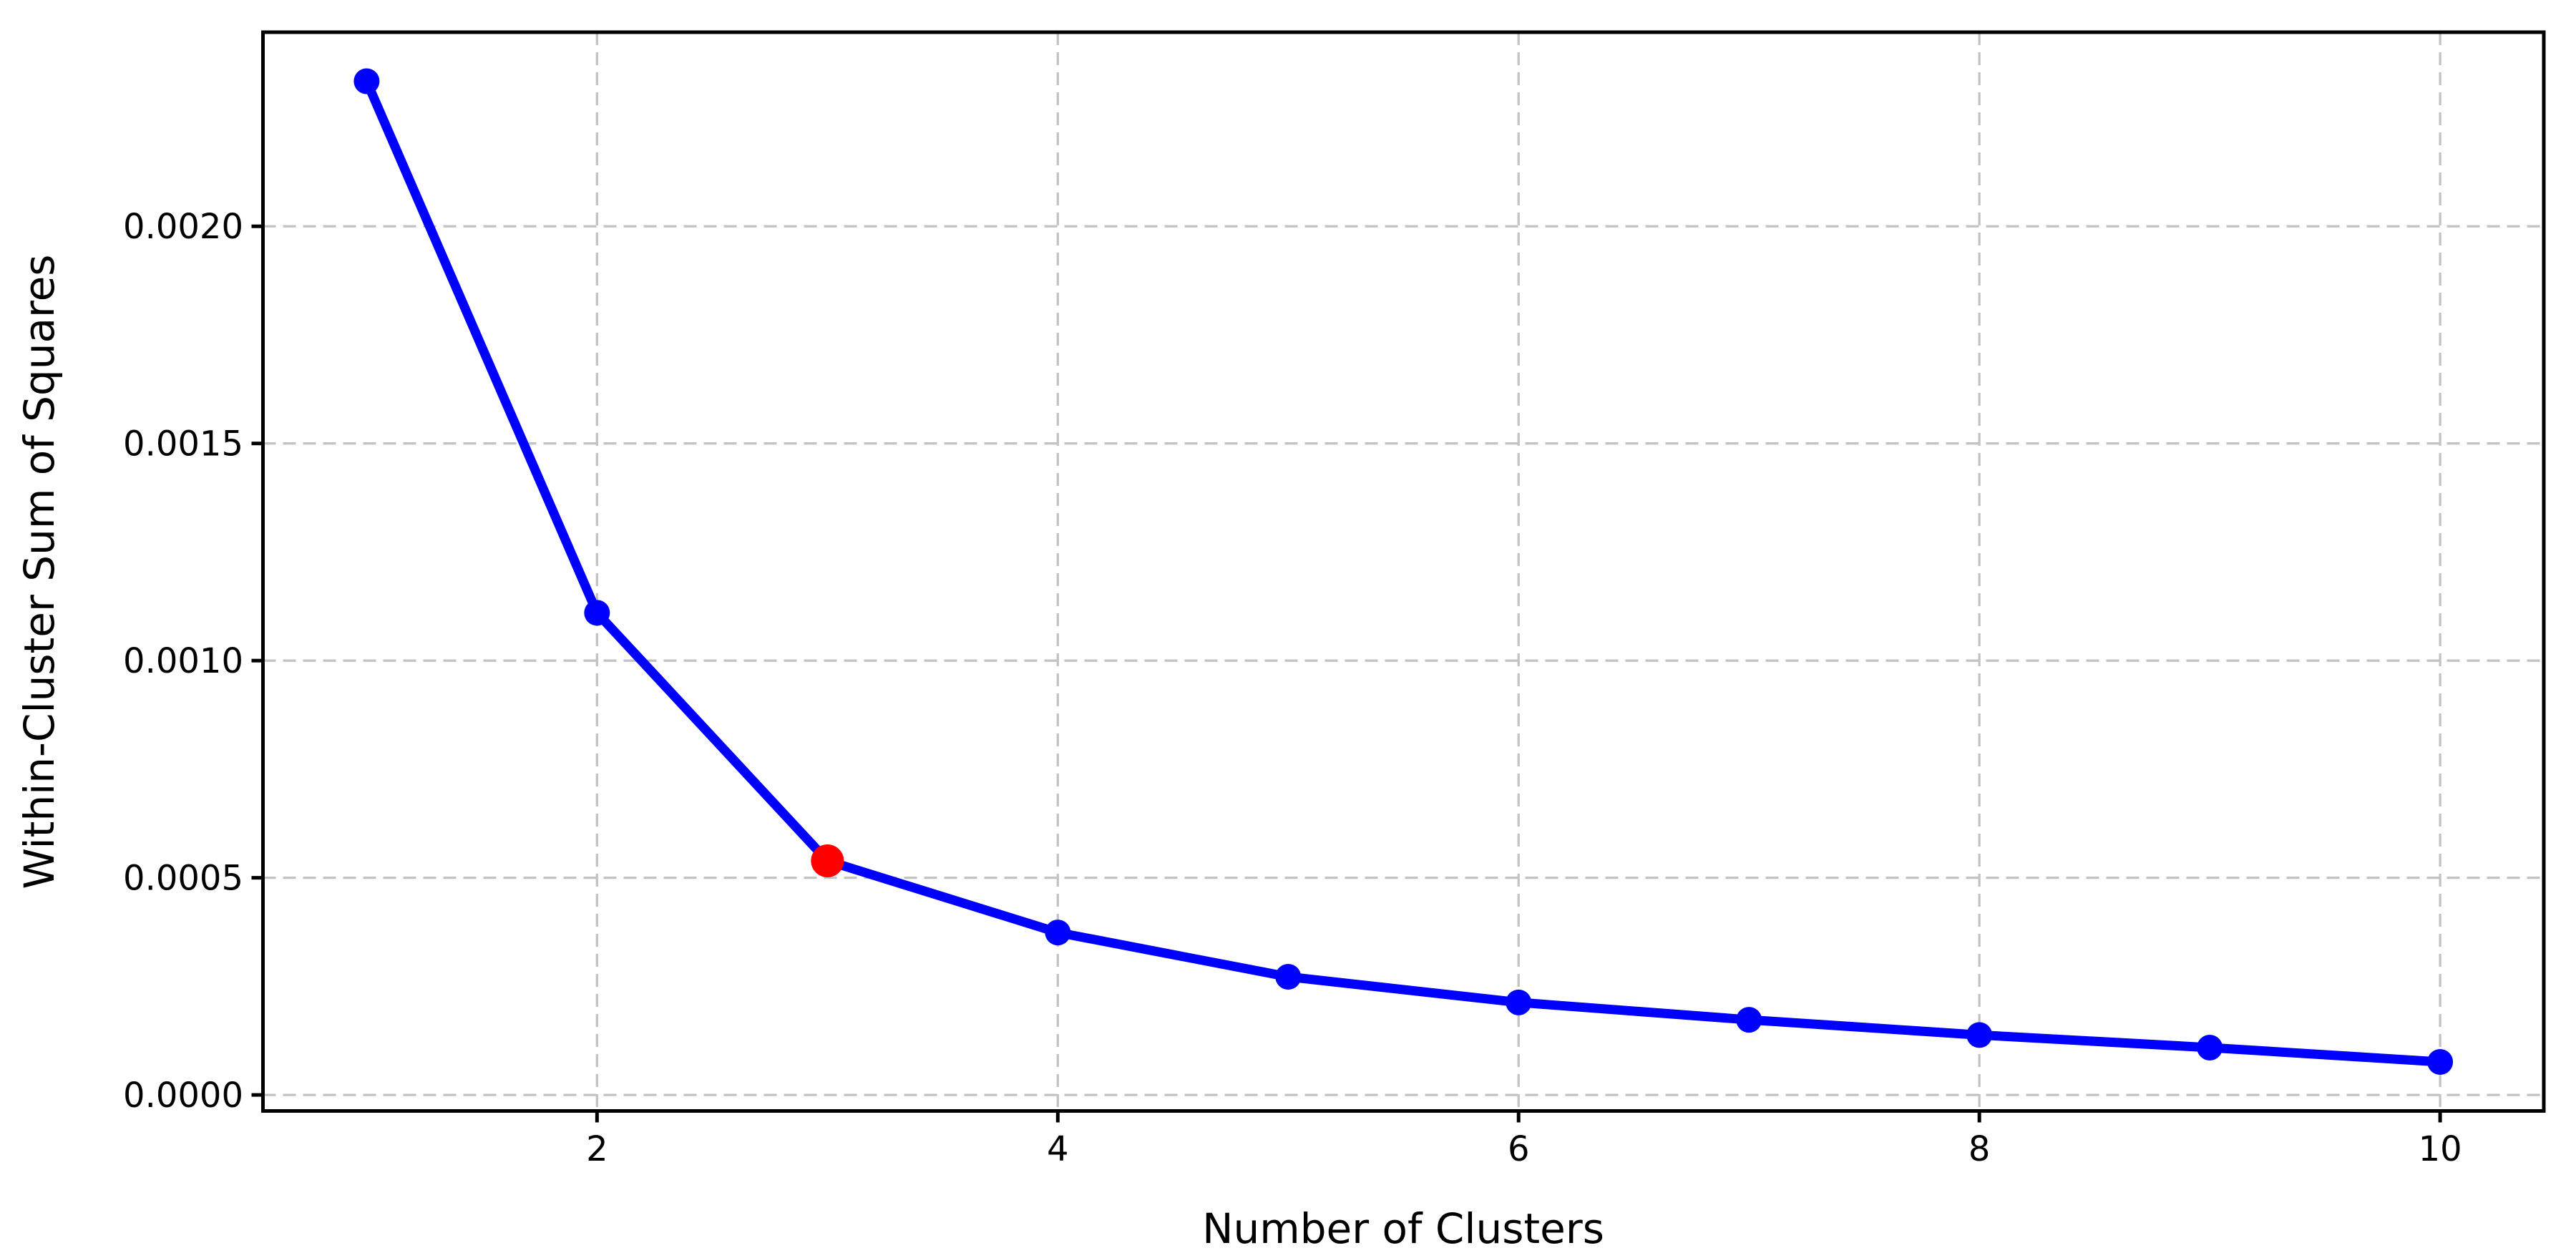 This screenshot has width=2576, height=1253. Describe the element at coordinates (1979, 1149) in the screenshot. I see `x-tick-label: 8` at that location.